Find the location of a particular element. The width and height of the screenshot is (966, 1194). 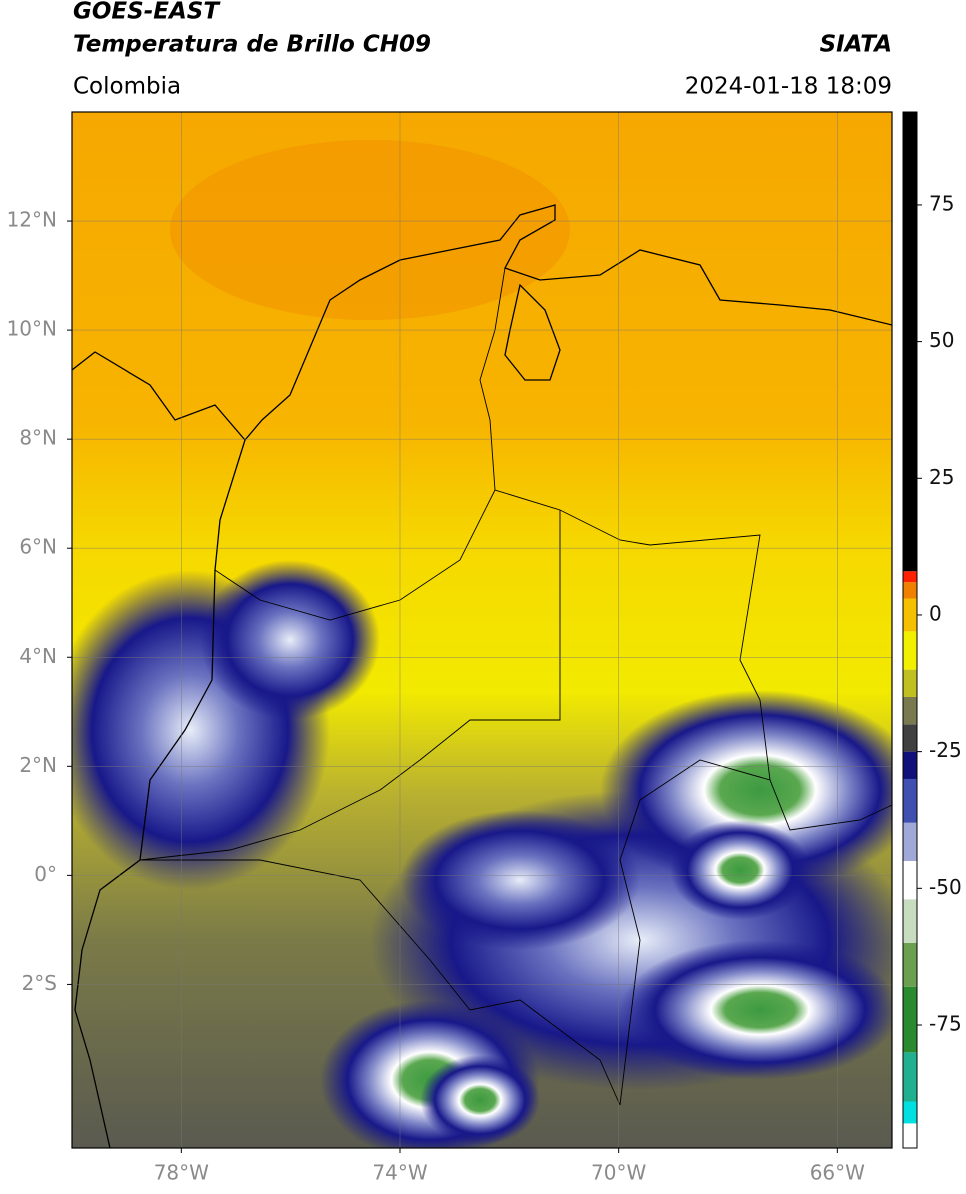

y-tick-label: 10°N is located at coordinates (32, 329).